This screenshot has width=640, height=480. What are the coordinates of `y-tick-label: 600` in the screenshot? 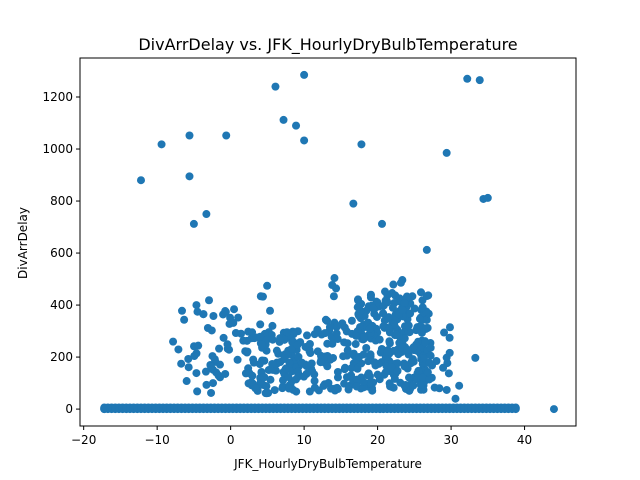 It's located at (61, 253).